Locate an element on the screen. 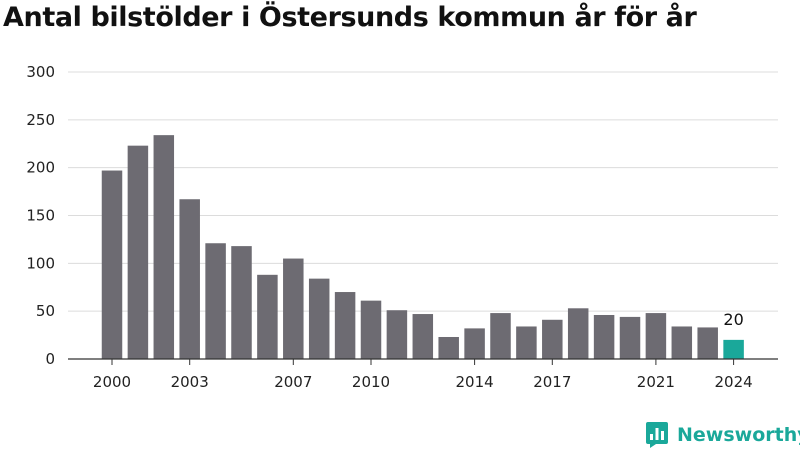 The height and width of the screenshot is (450, 800). bar-2021 is located at coordinates (656, 336).